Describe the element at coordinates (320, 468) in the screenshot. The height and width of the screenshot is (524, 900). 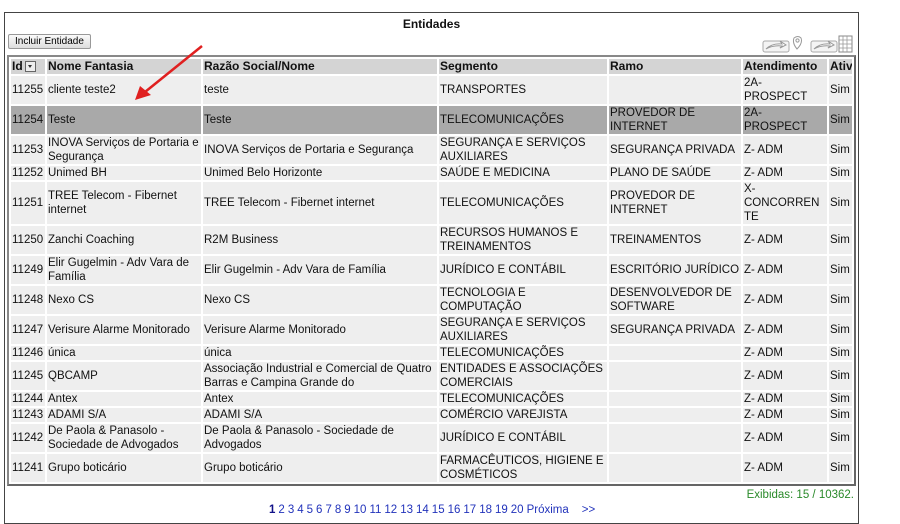
I see `cell-razao: Grupo boticário` at that location.